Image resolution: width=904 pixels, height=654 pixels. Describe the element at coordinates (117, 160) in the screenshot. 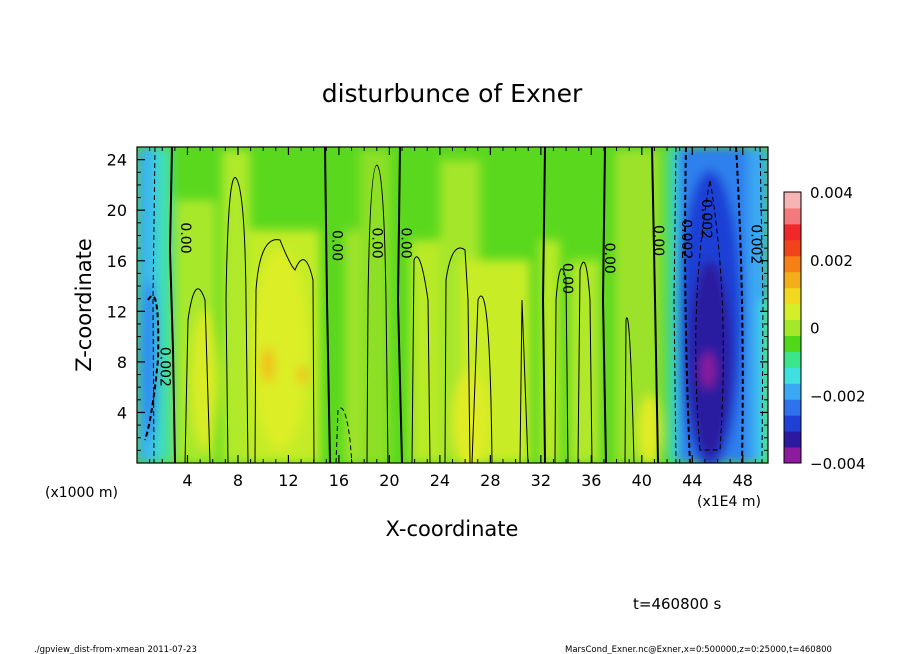

I see `y-tick-label: 24` at that location.